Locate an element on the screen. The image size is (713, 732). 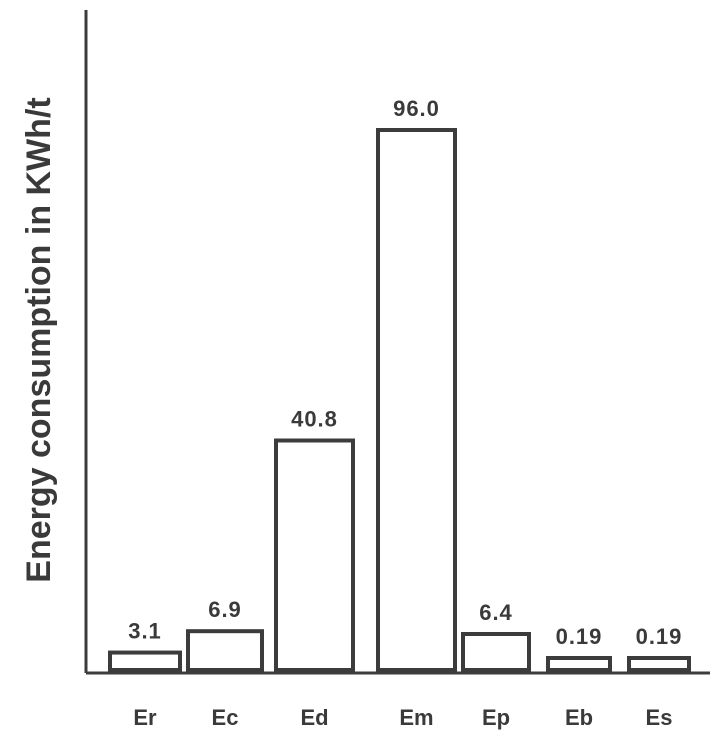
x-tick-label-ec: Ec is located at coordinates (225, 717).